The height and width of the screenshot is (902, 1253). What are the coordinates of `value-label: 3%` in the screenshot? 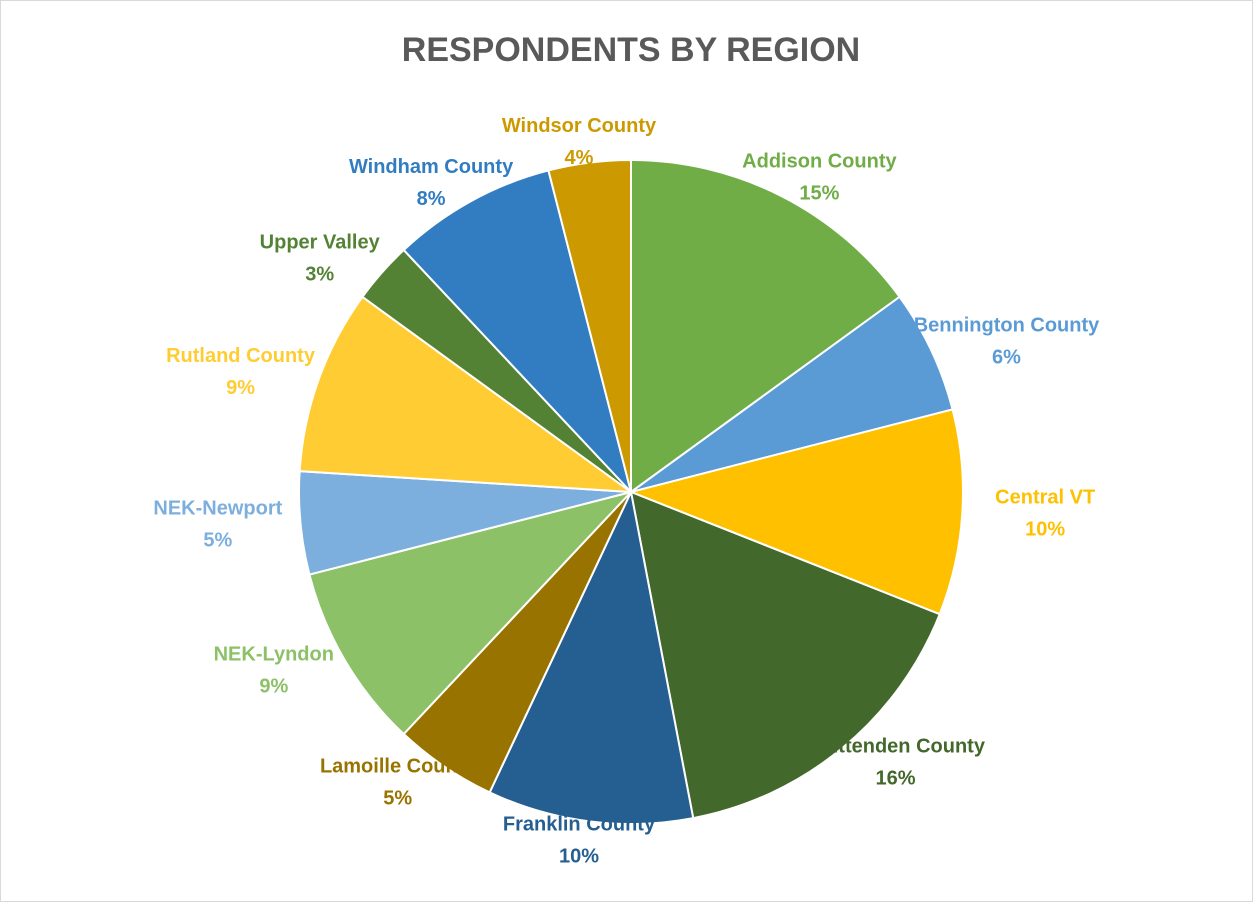 It's located at (319, 275).